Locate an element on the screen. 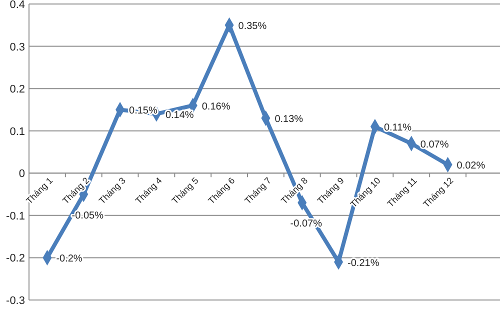  data-label: 0.13% is located at coordinates (289, 120).